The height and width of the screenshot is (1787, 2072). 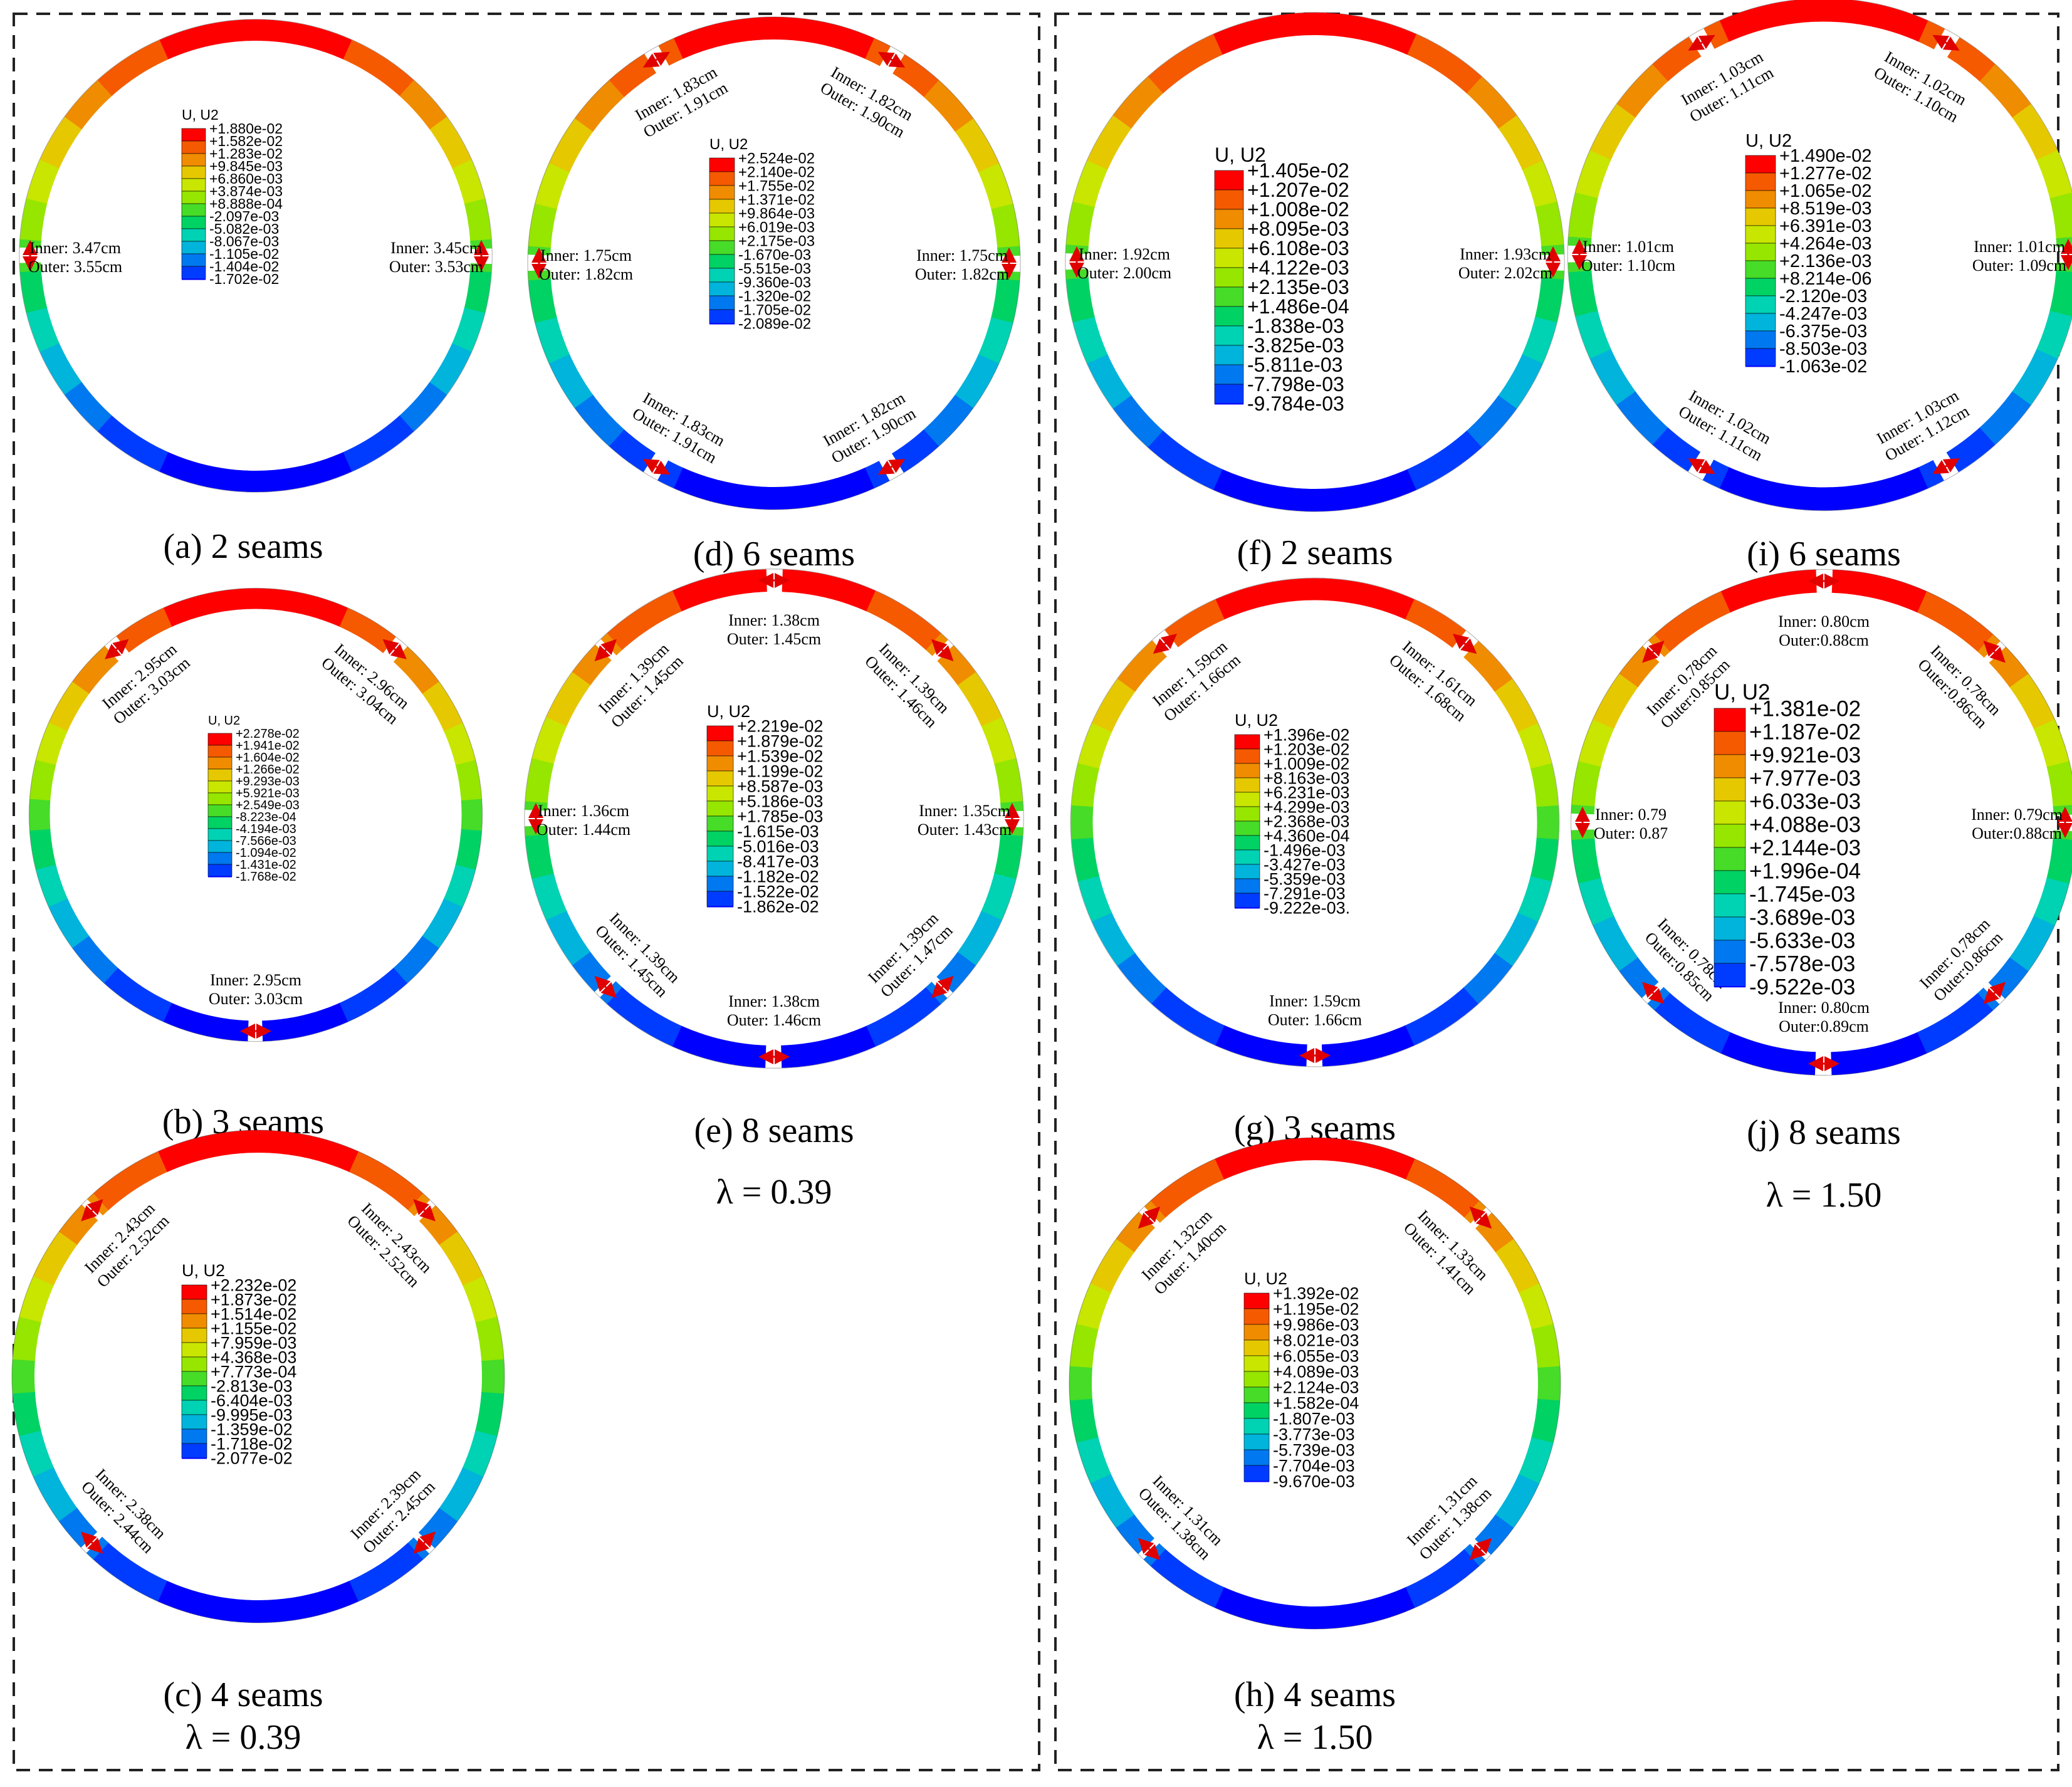 What do you see at coordinates (266, 853) in the screenshot?
I see `legend-value: -1.094e-02` at bounding box center [266, 853].